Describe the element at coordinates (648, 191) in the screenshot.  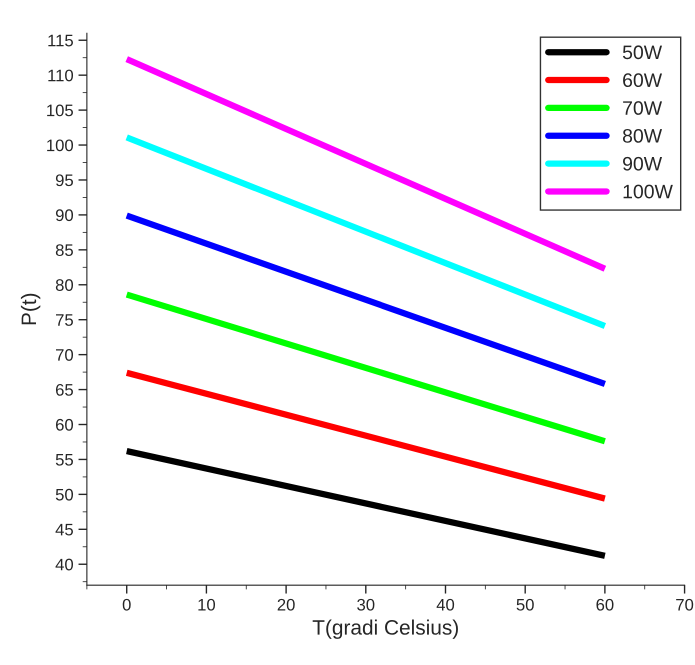
I see `legend-label: 100W` at that location.